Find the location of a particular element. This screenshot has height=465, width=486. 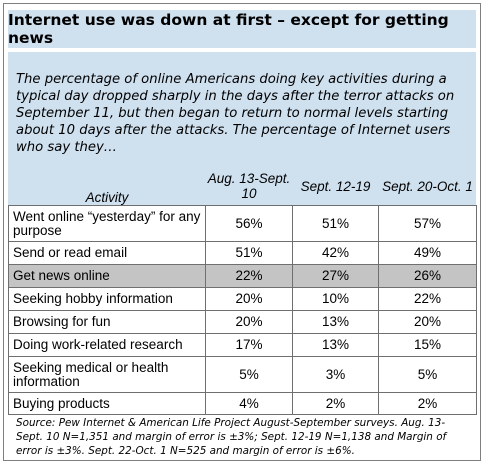

value-cell-period-3: 49% is located at coordinates (427, 253).